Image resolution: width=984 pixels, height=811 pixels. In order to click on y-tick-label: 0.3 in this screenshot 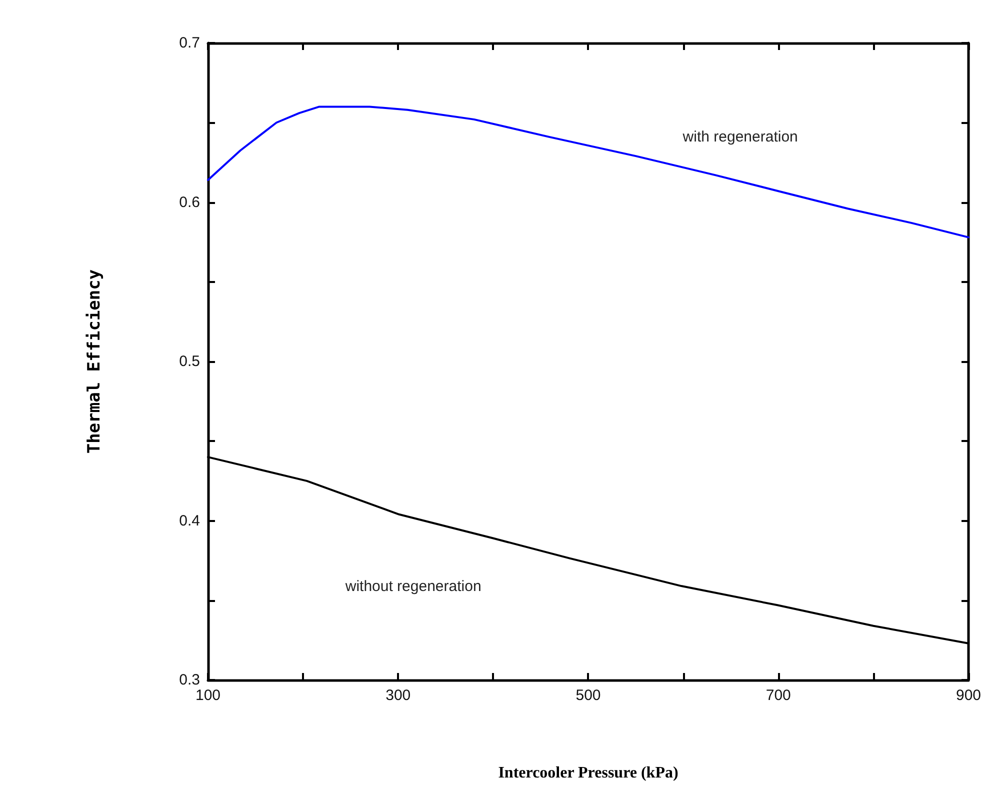, I will do `click(189, 680)`.